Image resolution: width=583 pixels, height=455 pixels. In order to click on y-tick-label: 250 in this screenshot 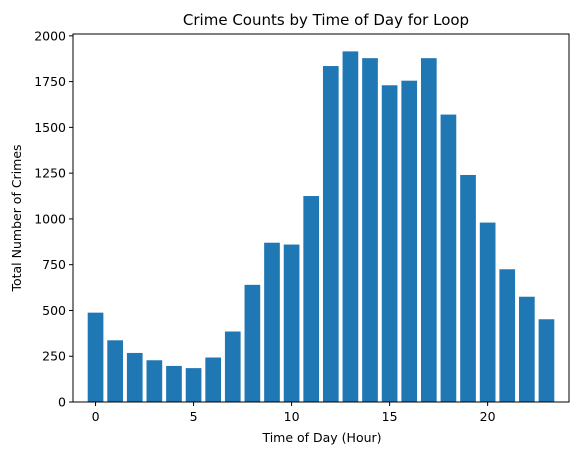, I will do `click(54, 356)`.